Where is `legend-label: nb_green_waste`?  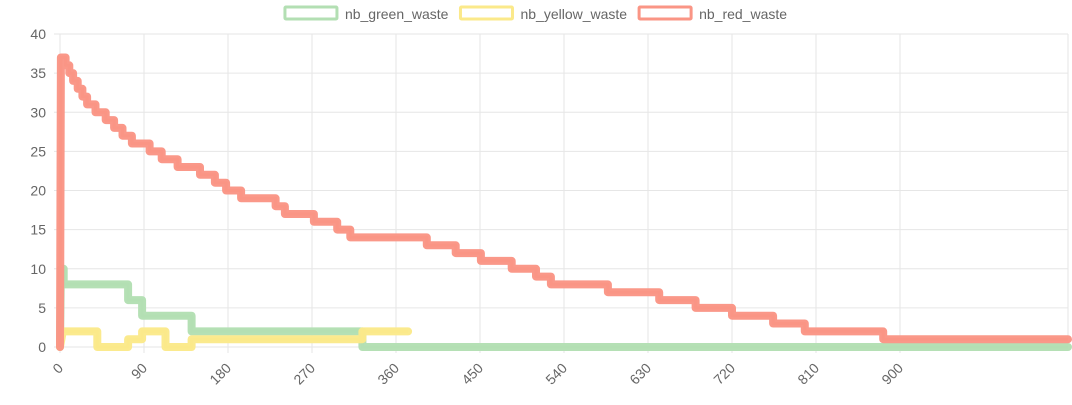
legend-label: nb_green_waste is located at coordinates (397, 14).